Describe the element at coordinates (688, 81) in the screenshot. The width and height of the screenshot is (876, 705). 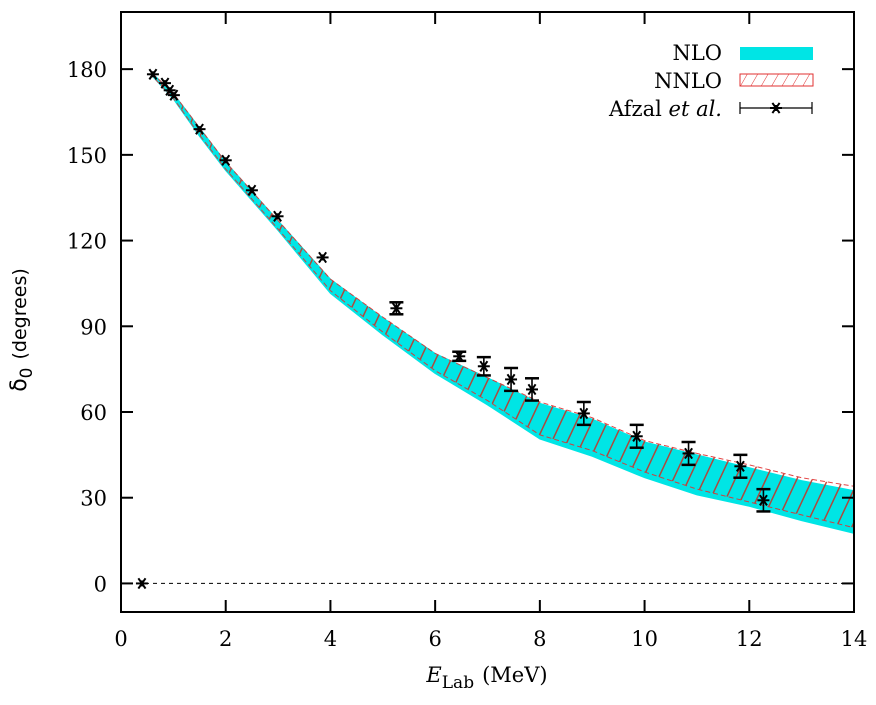
I see `legend-label-nnlo: NNLO` at that location.